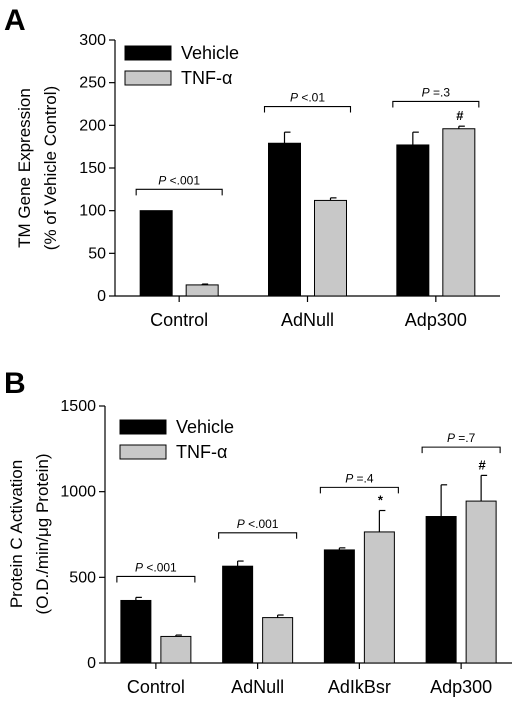 This screenshot has width=520, height=701. What do you see at coordinates (78, 492) in the screenshot?
I see `y-tick-label: 1000` at bounding box center [78, 492].